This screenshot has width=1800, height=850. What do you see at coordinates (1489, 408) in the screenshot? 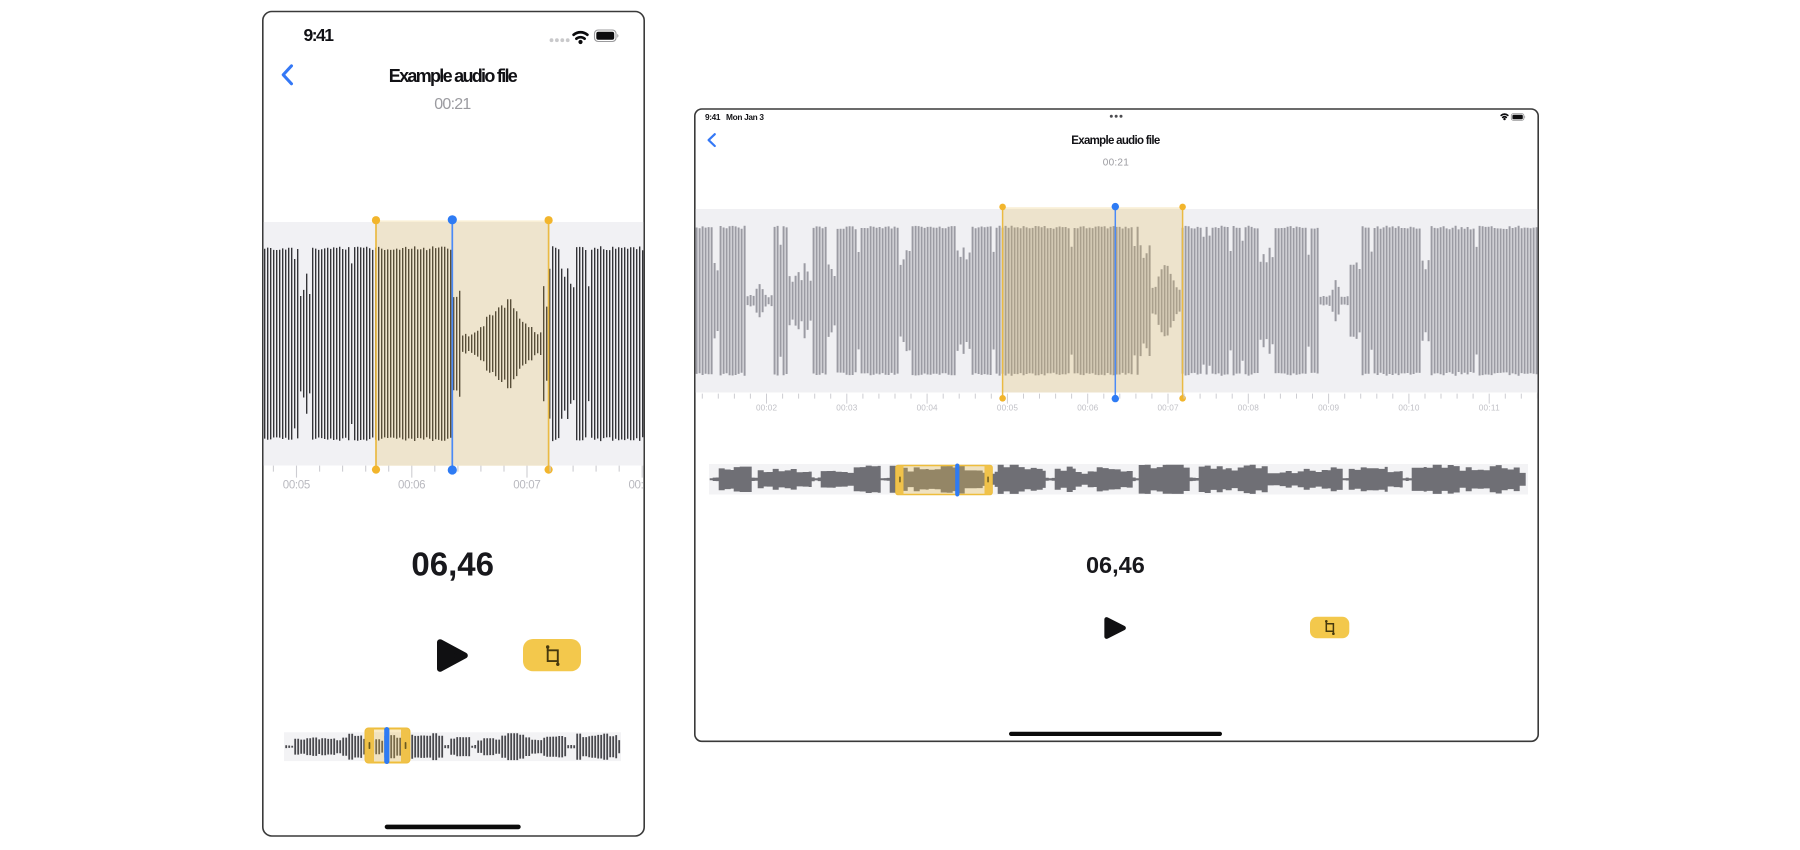
I see `svg-text: 00:11` at bounding box center [1489, 408].